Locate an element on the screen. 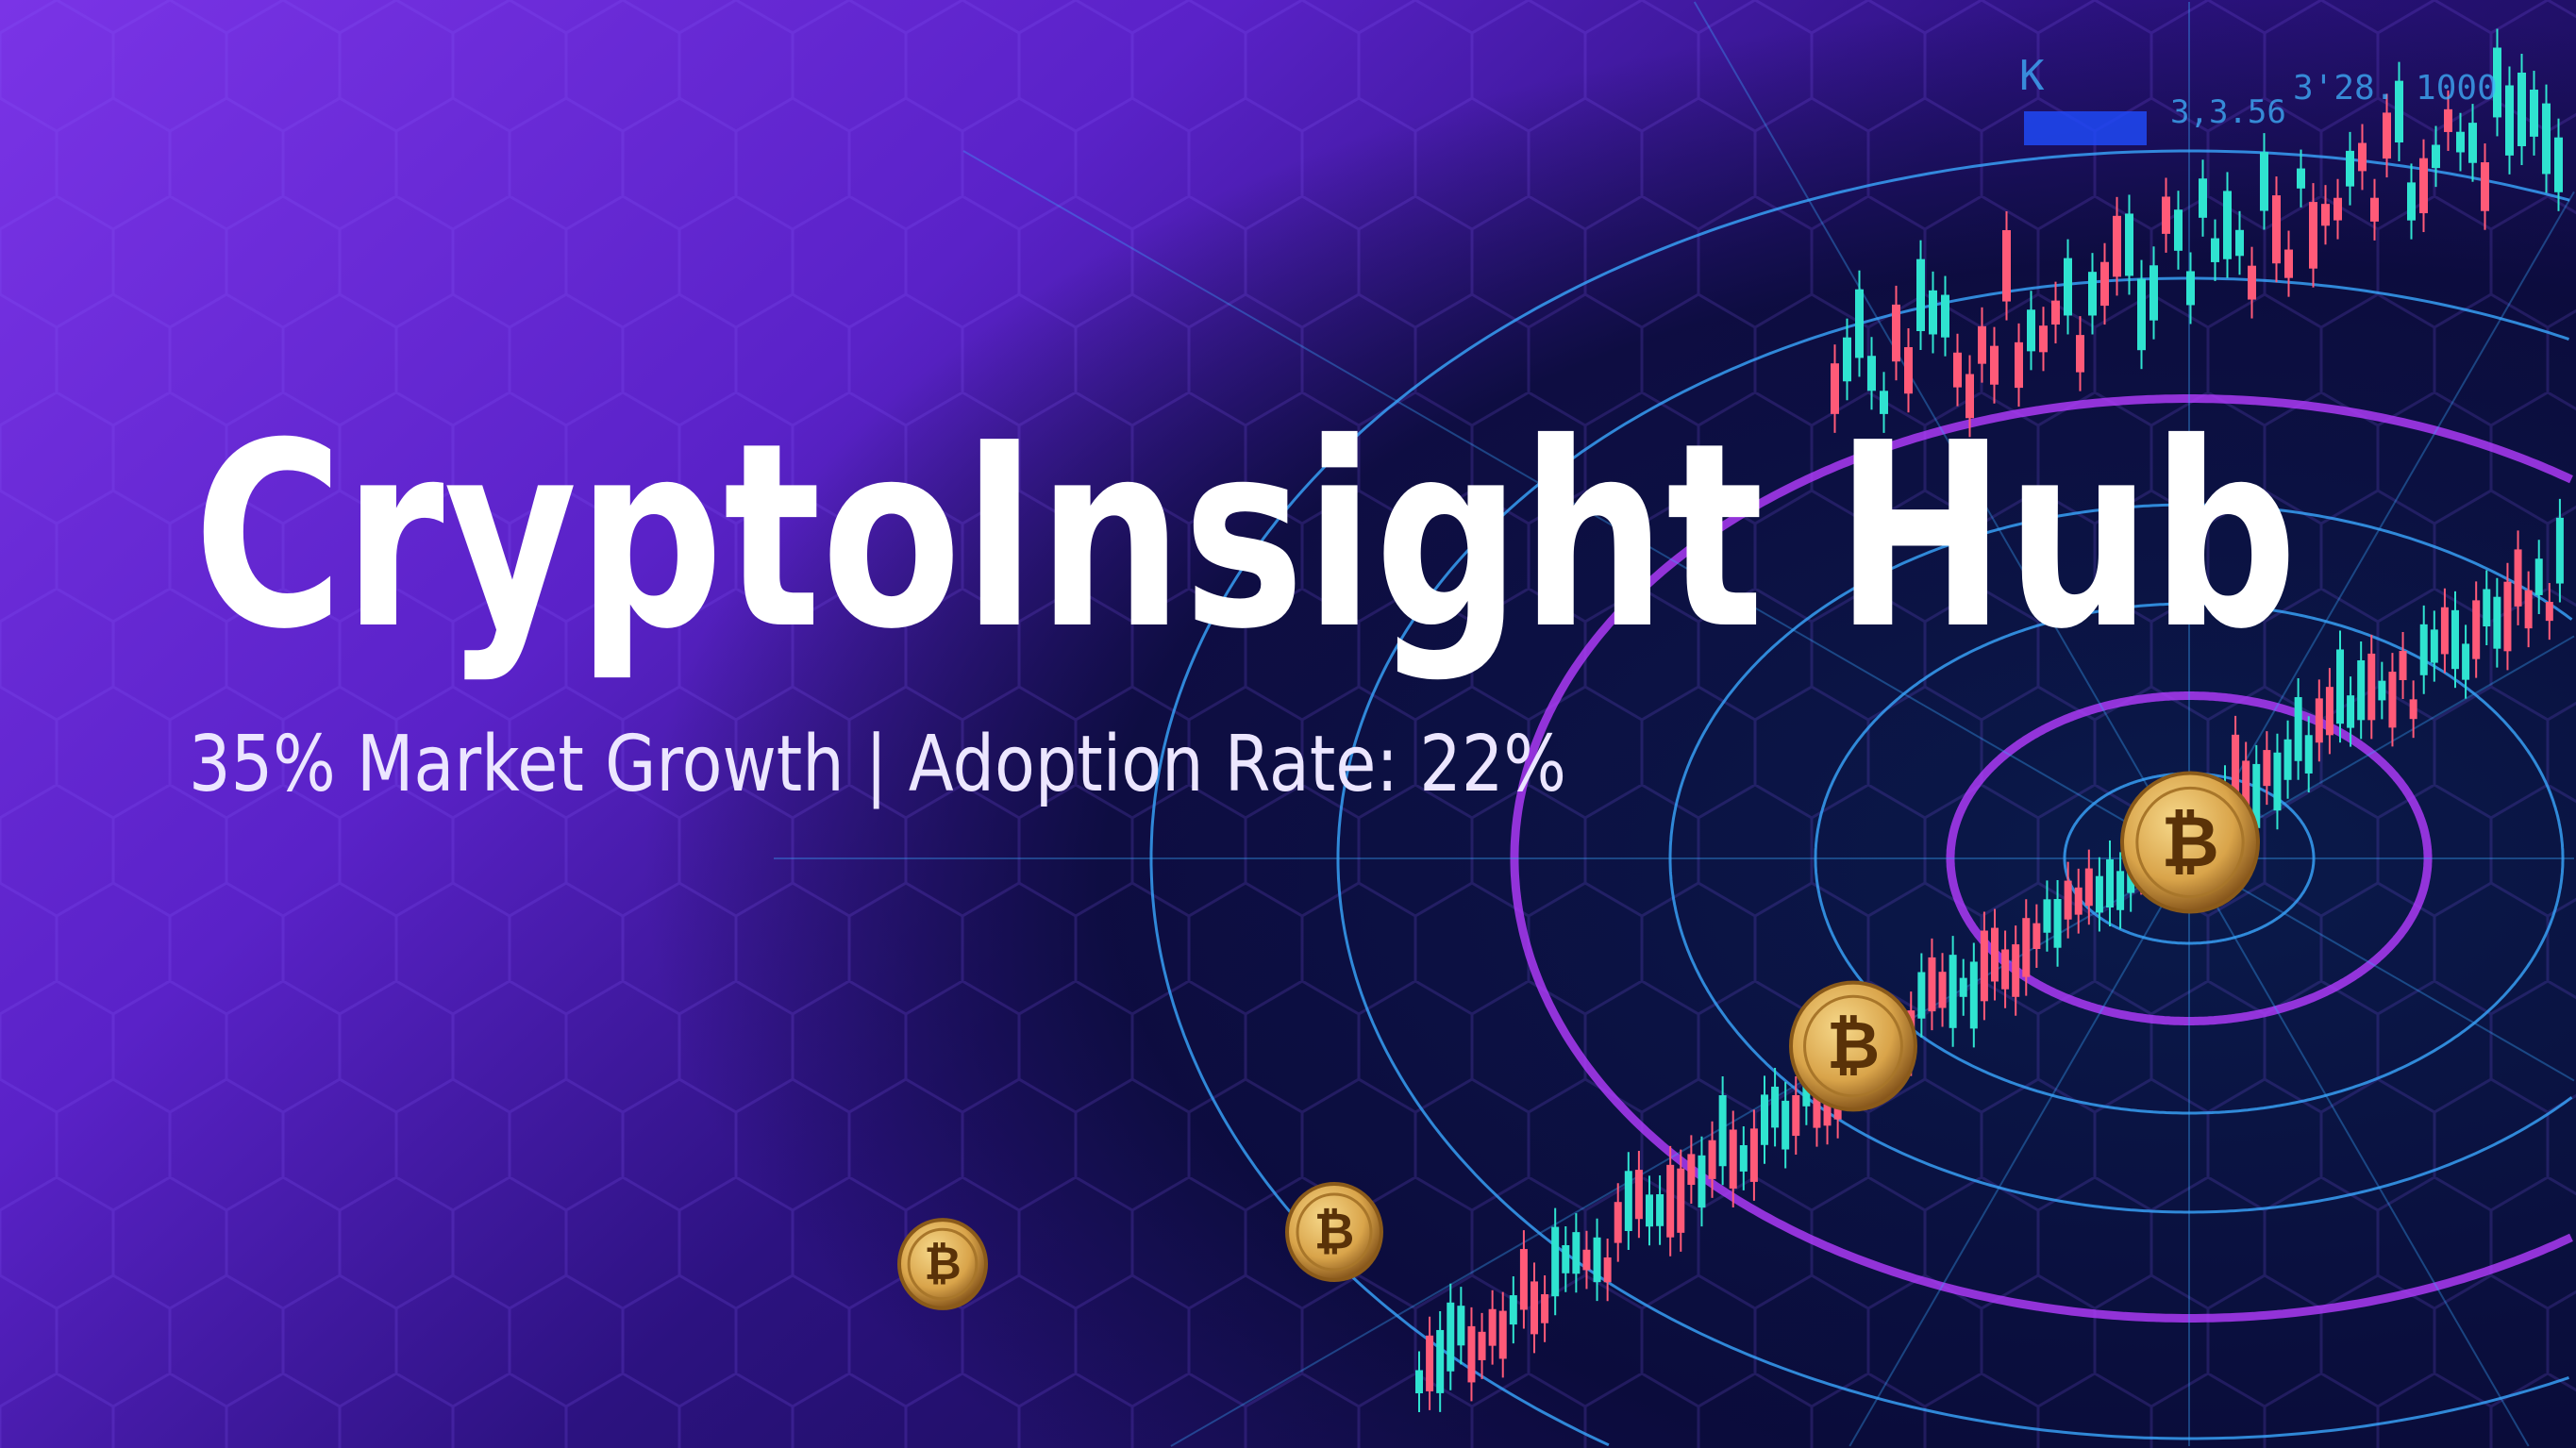 This screenshot has height=1448, width=2576. ticker-label: 3'28. 1000 is located at coordinates (2395, 88).